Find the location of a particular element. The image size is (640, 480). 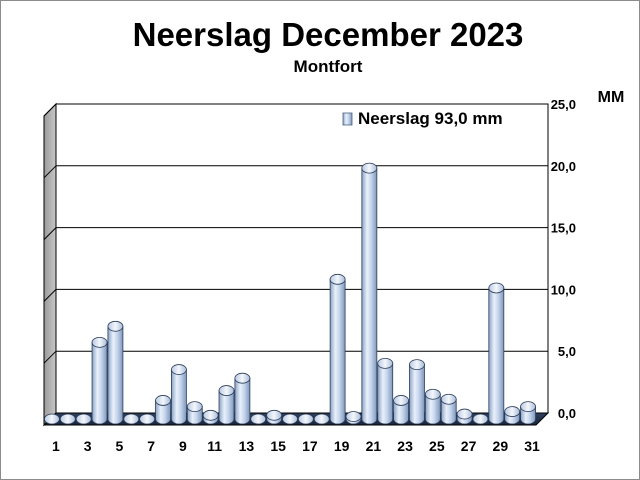

side-wall is located at coordinates (50, 264).